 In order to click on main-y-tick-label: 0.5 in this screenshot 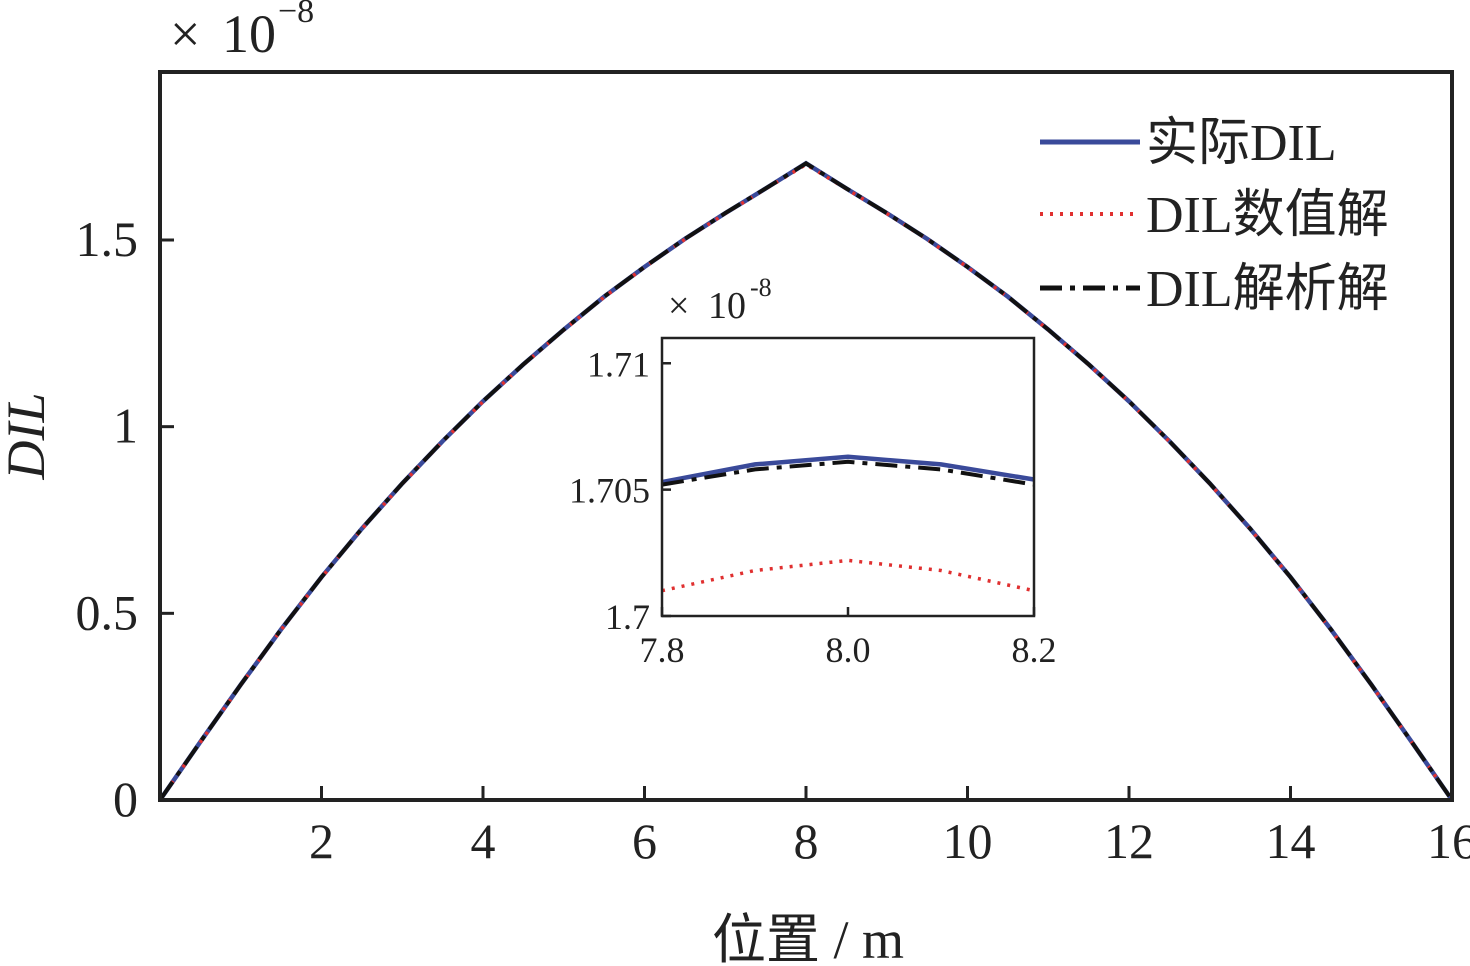, I will do `click(107, 612)`.